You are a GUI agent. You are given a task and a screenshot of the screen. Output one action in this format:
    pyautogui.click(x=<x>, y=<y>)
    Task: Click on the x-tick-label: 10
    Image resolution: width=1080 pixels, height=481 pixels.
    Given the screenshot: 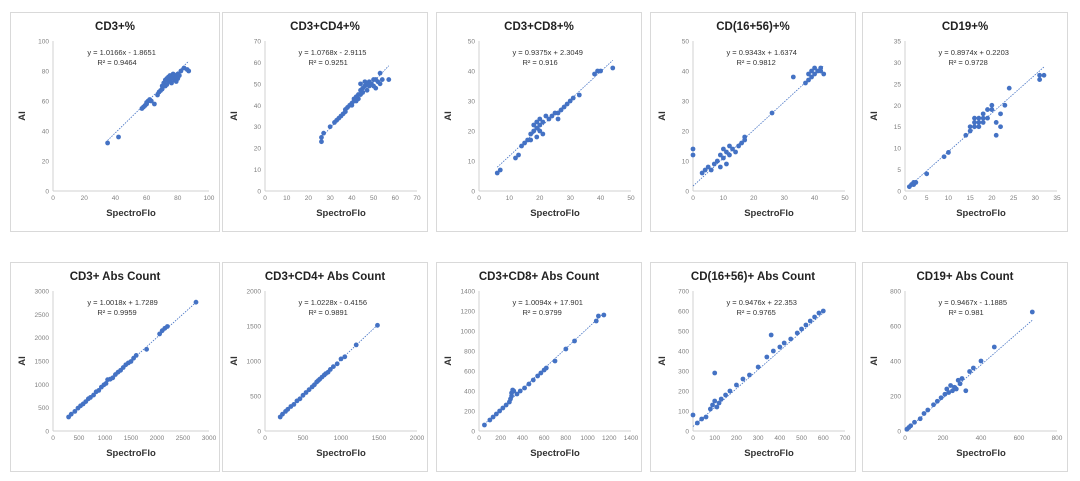 What is the action you would take?
    pyautogui.click(x=287, y=198)
    